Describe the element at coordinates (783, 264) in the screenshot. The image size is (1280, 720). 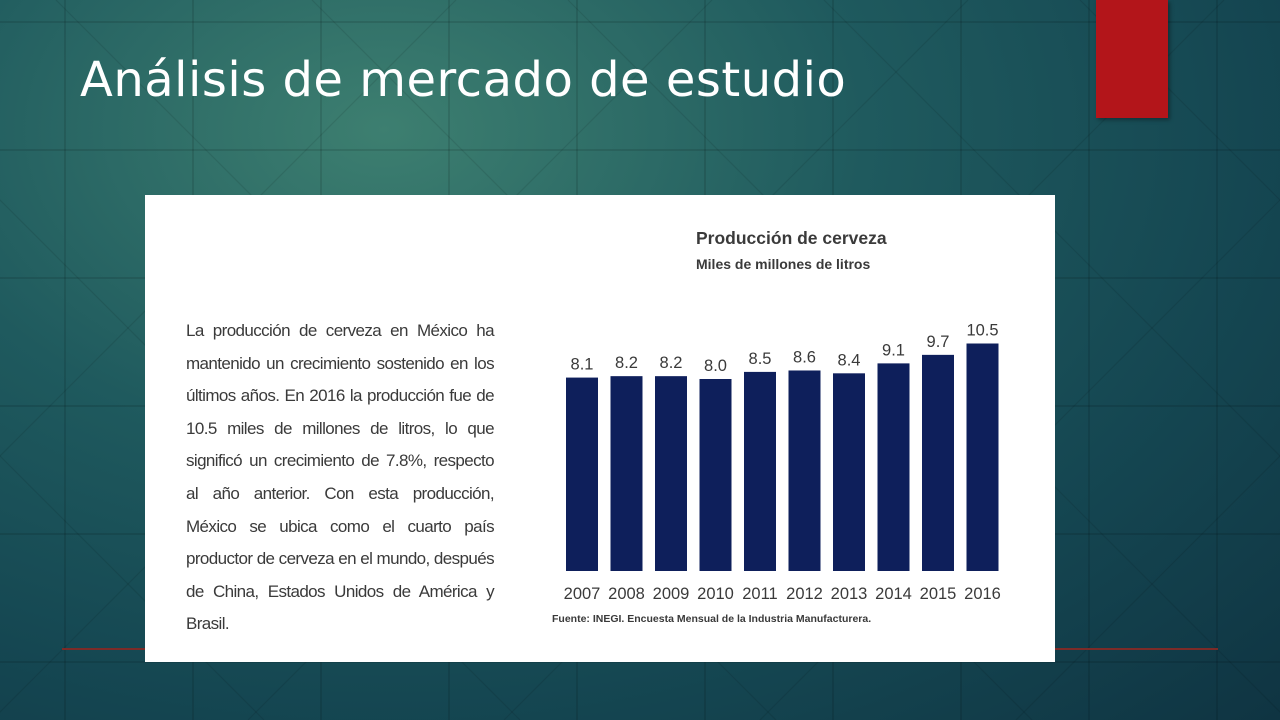
I see `chart-subtitle: Miles de millones de litros` at that location.